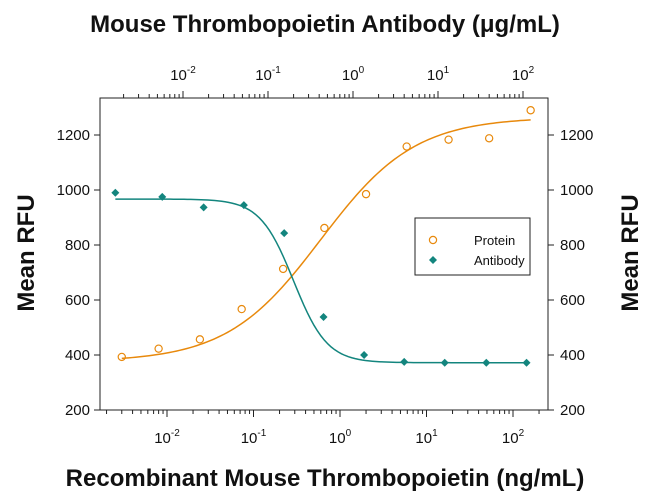 Image resolution: width=650 pixels, height=503 pixels. What do you see at coordinates (73, 190) in the screenshot?
I see `y-left-tick-label: 1000` at bounding box center [73, 190].